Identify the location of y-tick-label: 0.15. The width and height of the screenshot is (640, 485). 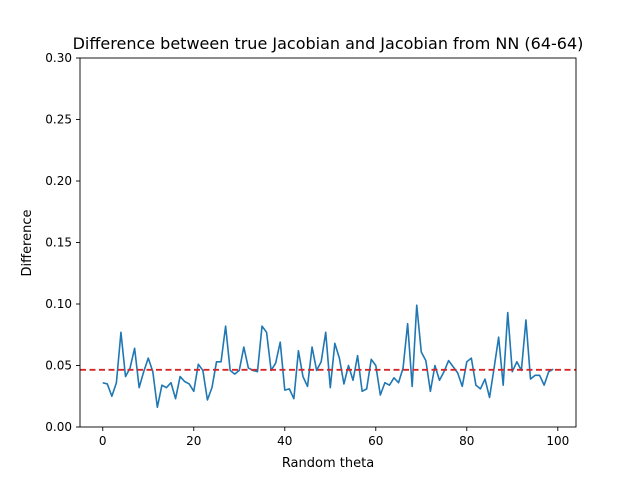
(58, 243).